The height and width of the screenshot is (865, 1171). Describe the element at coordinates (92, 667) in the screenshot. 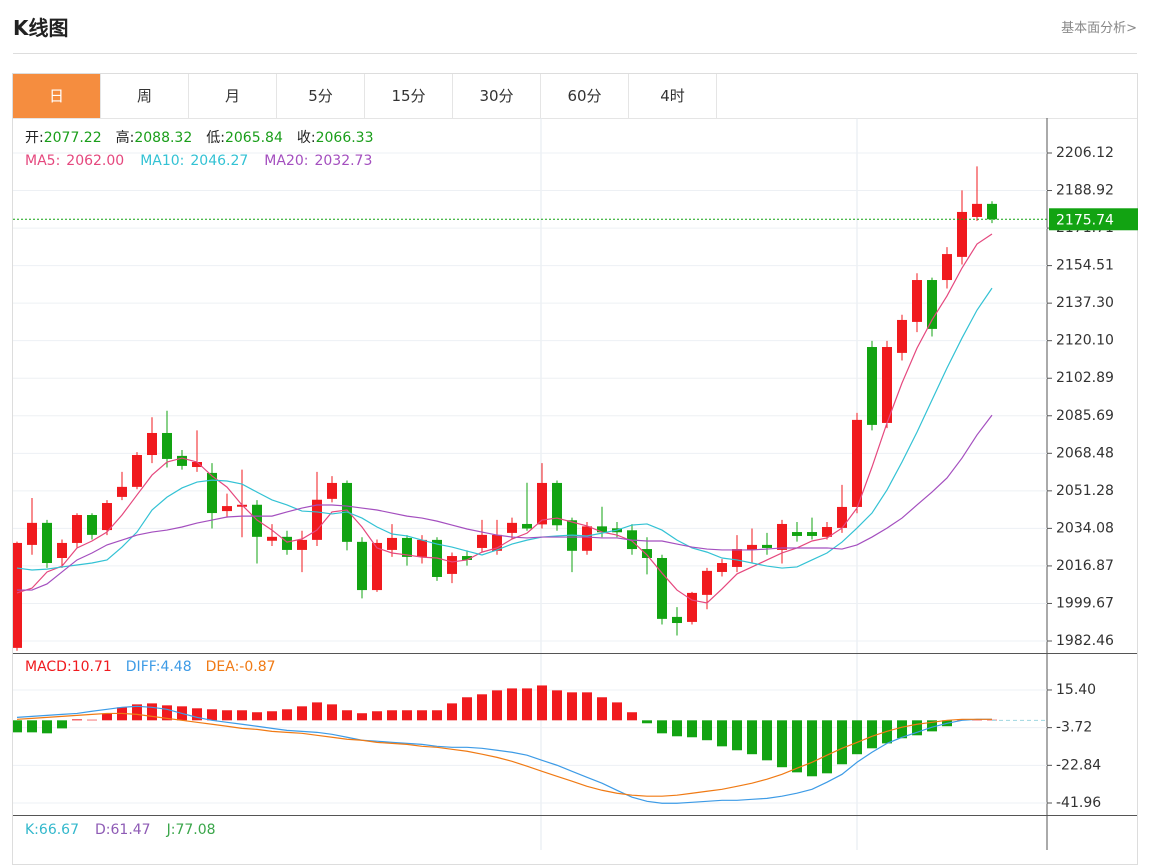

I see `legend-value: 10.71` at that location.